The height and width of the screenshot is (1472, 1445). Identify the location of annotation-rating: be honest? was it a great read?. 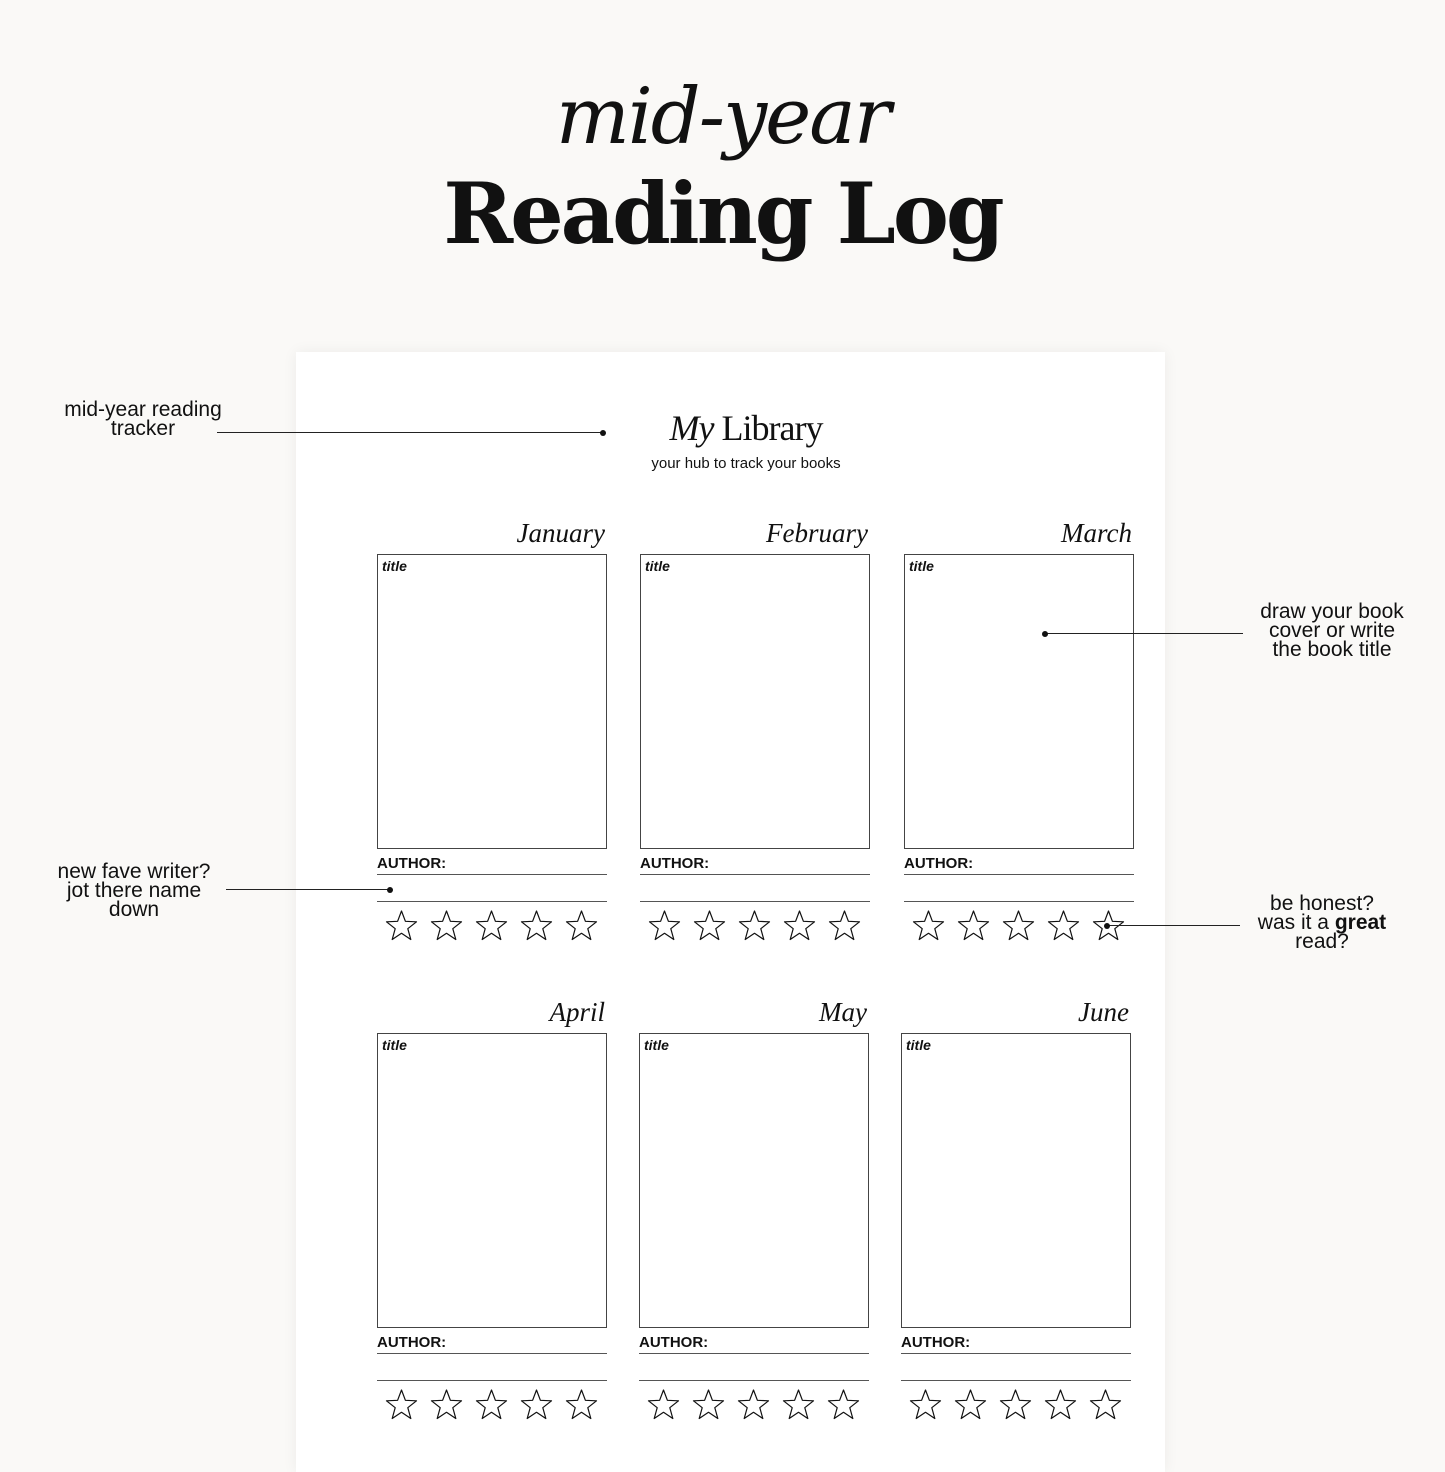
(1322, 922).